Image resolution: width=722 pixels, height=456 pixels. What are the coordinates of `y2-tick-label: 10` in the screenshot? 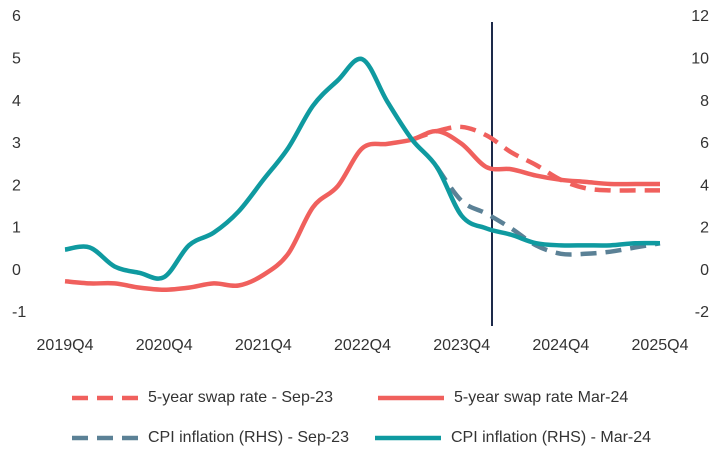 It's located at (700, 59).